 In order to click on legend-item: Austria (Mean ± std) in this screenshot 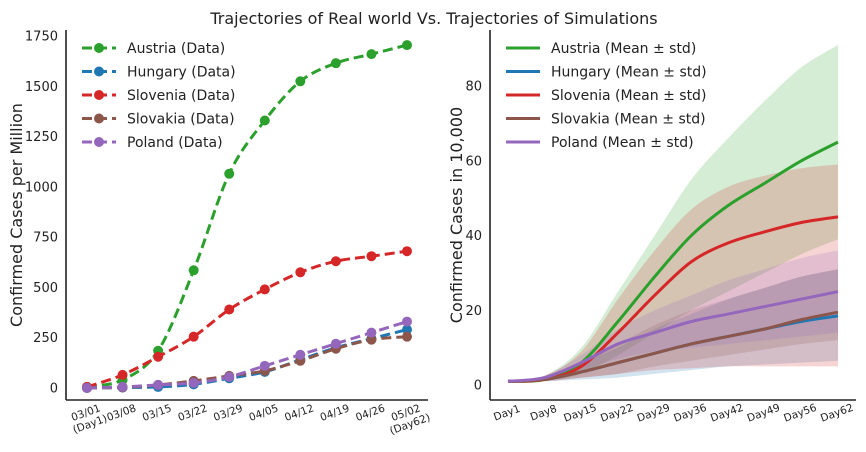, I will do `click(601, 49)`.